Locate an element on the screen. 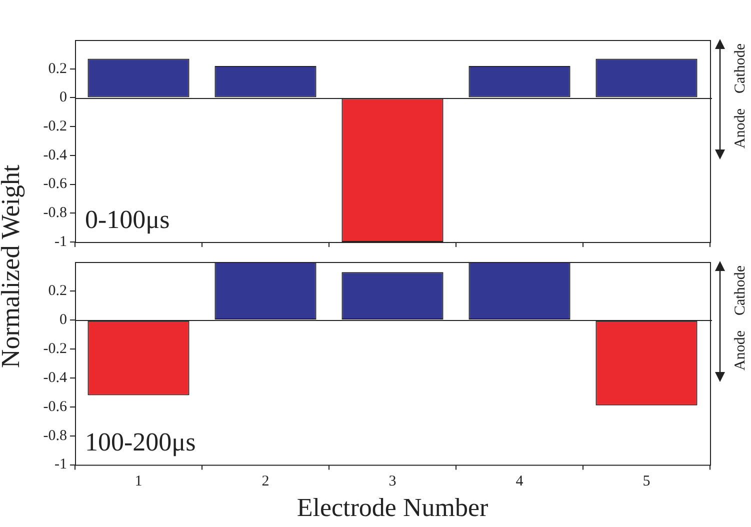 The height and width of the screenshot is (527, 751). x-tick-label: 1 is located at coordinates (138, 482).